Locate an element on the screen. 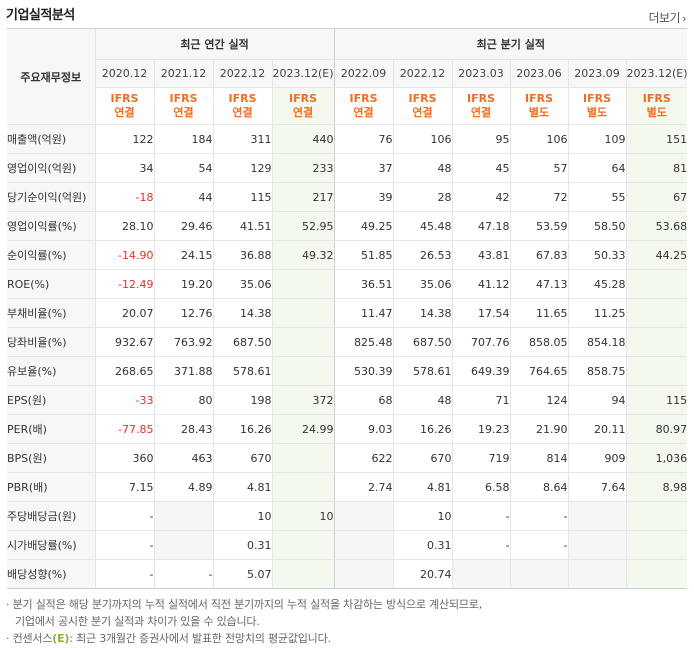 Image resolution: width=694 pixels, height=648 pixels. table-cell: 54 is located at coordinates (183, 168).